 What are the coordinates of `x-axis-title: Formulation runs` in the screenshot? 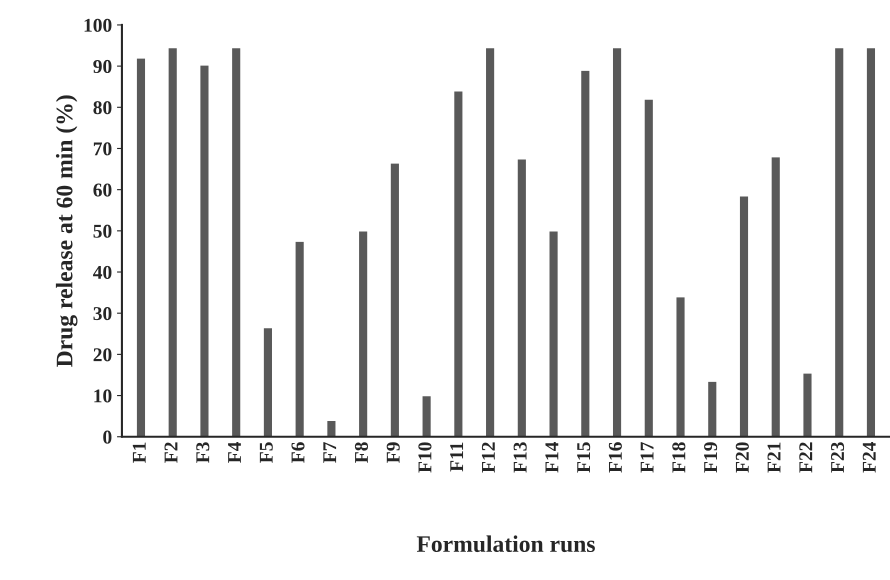 It's located at (505, 543).